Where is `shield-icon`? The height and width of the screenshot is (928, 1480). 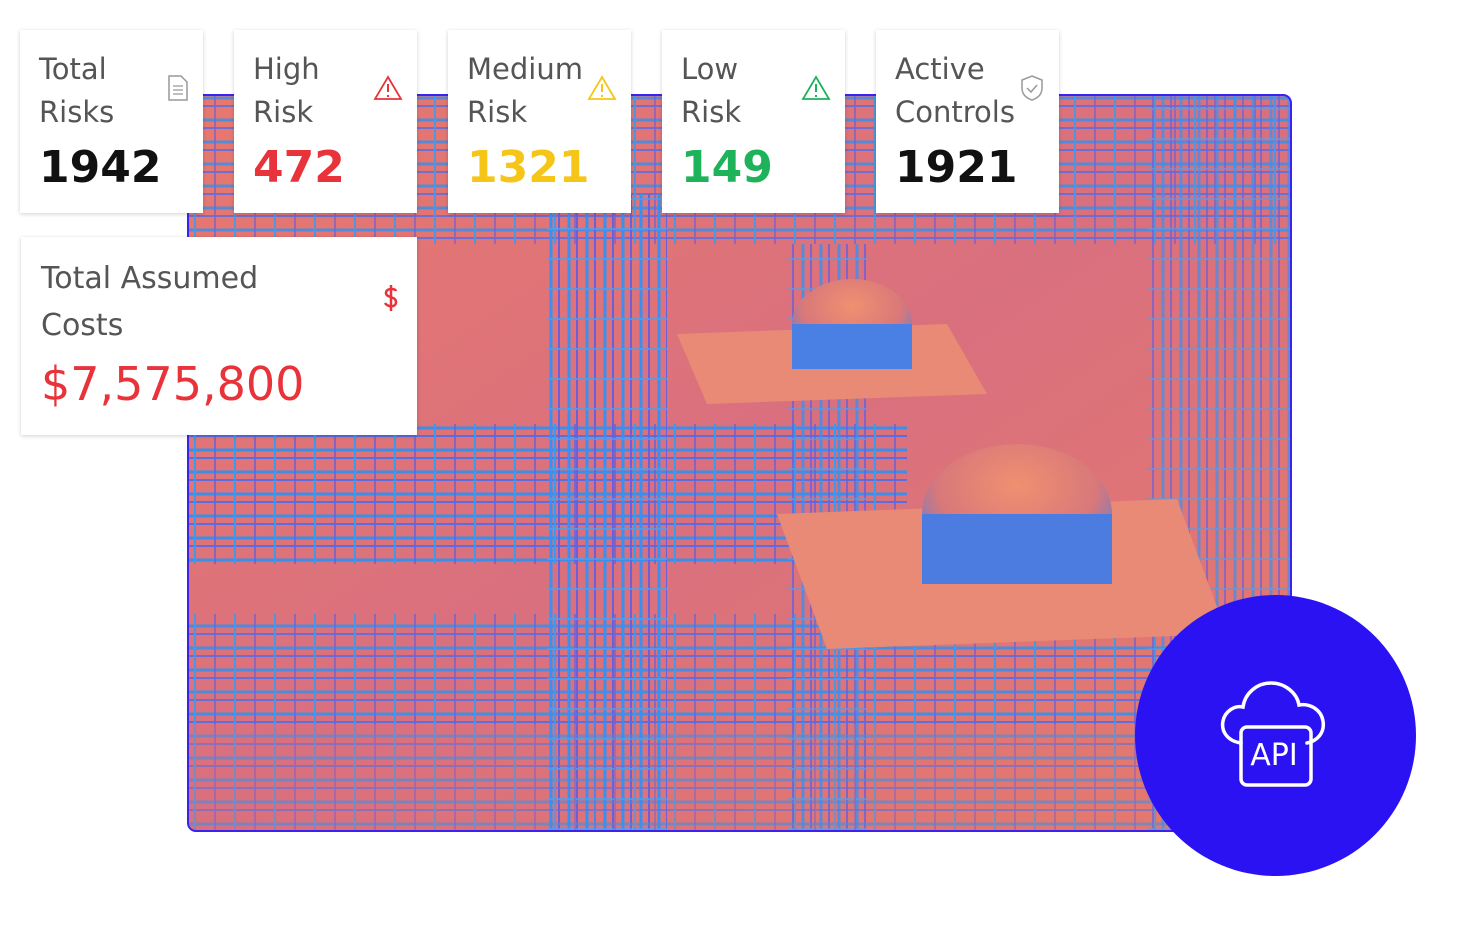
shield-icon is located at coordinates (1032, 88).